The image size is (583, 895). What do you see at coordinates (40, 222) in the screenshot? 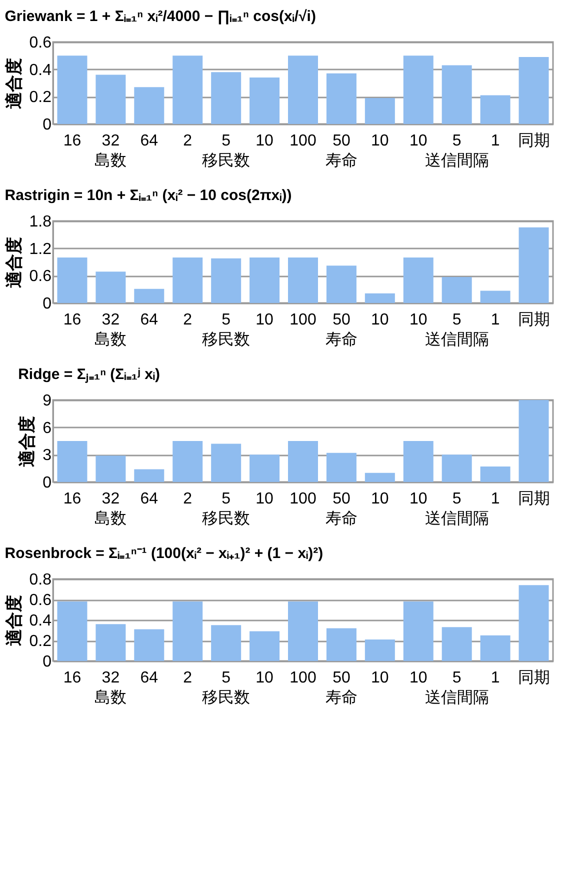
I see `y-tick-label: 1.8` at bounding box center [40, 222].